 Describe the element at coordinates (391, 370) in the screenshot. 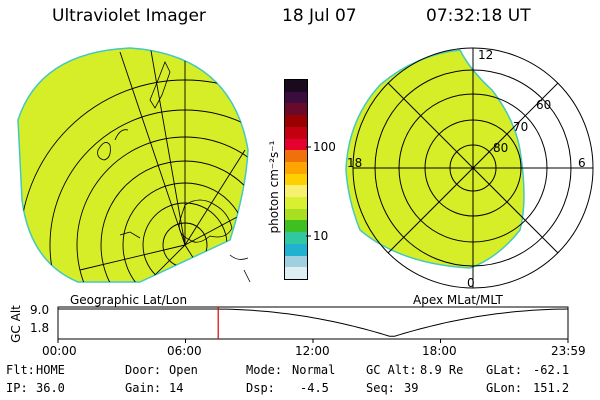

I see `status-gcalt-label: GC Alt:` at that location.